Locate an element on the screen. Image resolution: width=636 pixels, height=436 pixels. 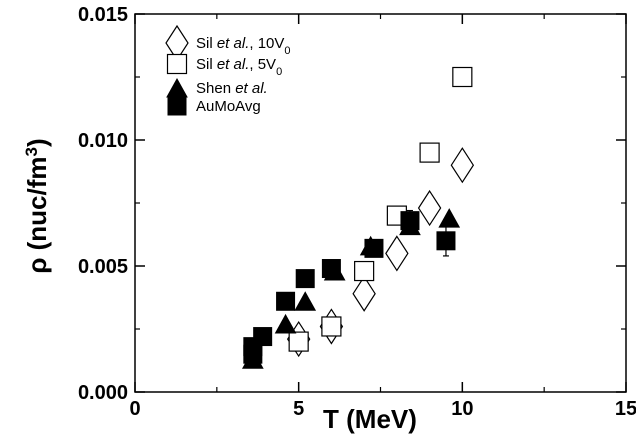
y-axis-title-prefix: ρ (nuc/fm is located at coordinates (37, 214).